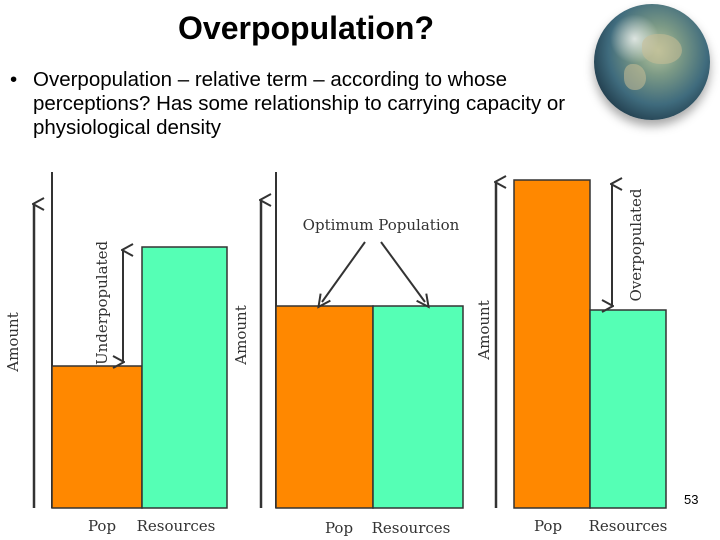  Describe the element at coordinates (381, 225) in the screenshot. I see `optimum-population-label: Optimum Population` at that location.